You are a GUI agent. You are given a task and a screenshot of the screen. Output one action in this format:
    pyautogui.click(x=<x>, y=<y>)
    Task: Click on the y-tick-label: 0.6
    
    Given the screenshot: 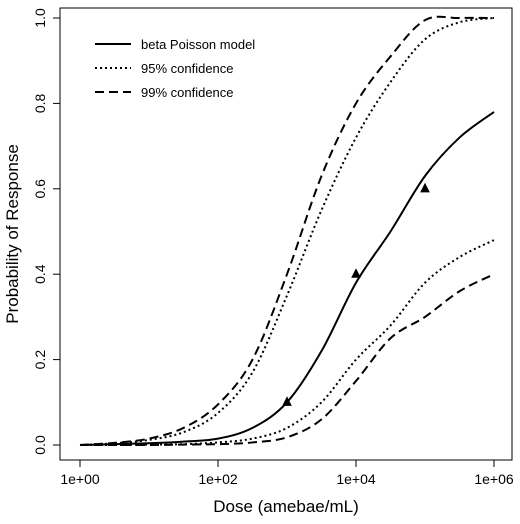 What is the action you would take?
    pyautogui.click(x=40, y=189)
    